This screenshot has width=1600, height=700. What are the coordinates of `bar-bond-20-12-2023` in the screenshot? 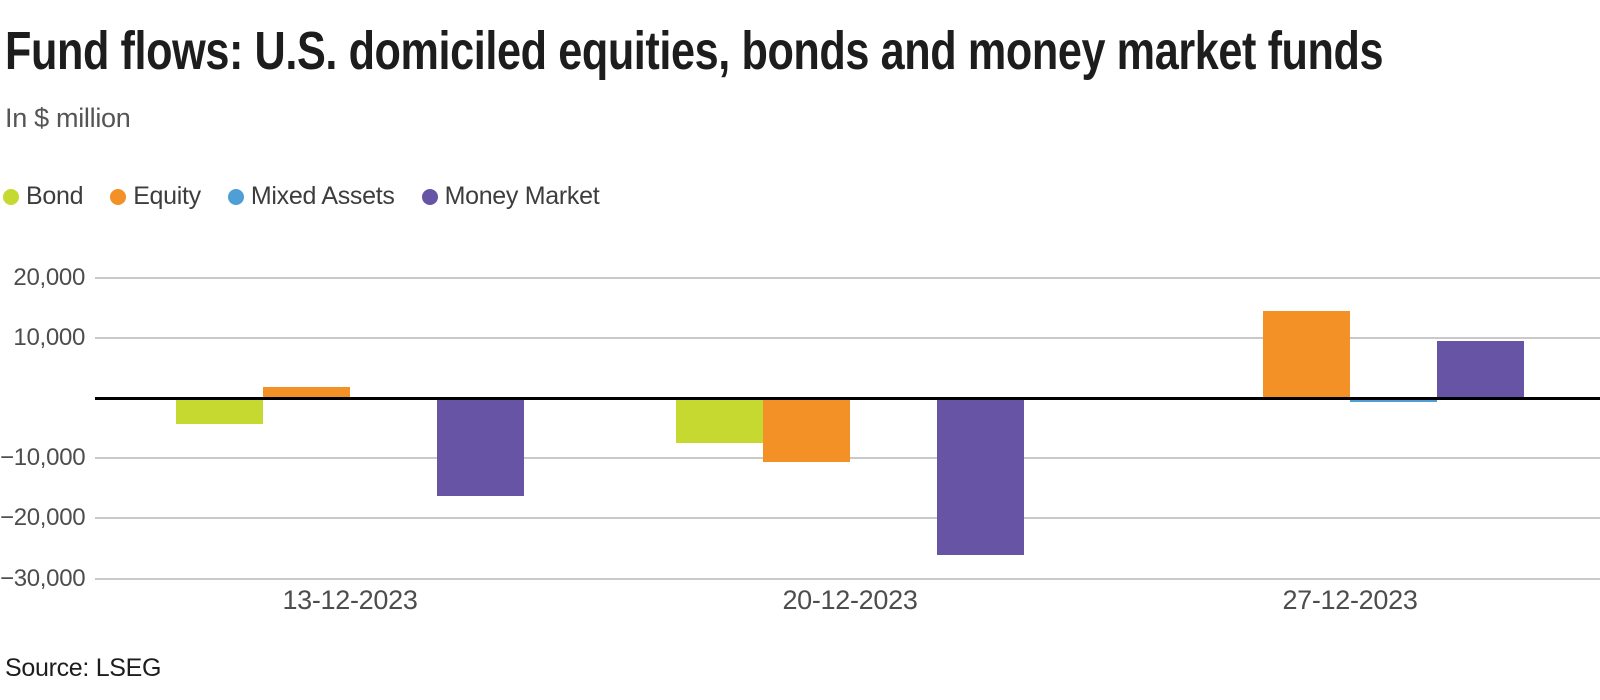 It's located at (719, 420).